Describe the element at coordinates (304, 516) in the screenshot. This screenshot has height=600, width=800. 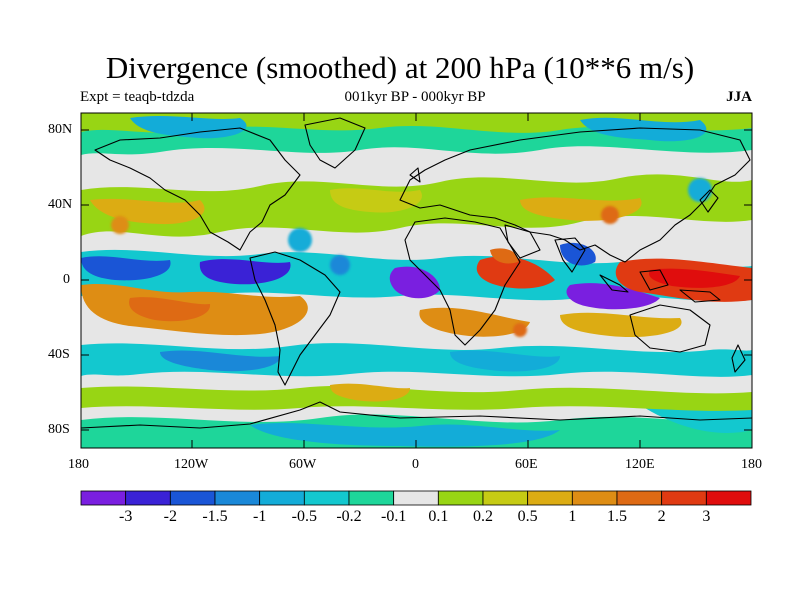
I see `colorbar-label: -0.5` at that location.